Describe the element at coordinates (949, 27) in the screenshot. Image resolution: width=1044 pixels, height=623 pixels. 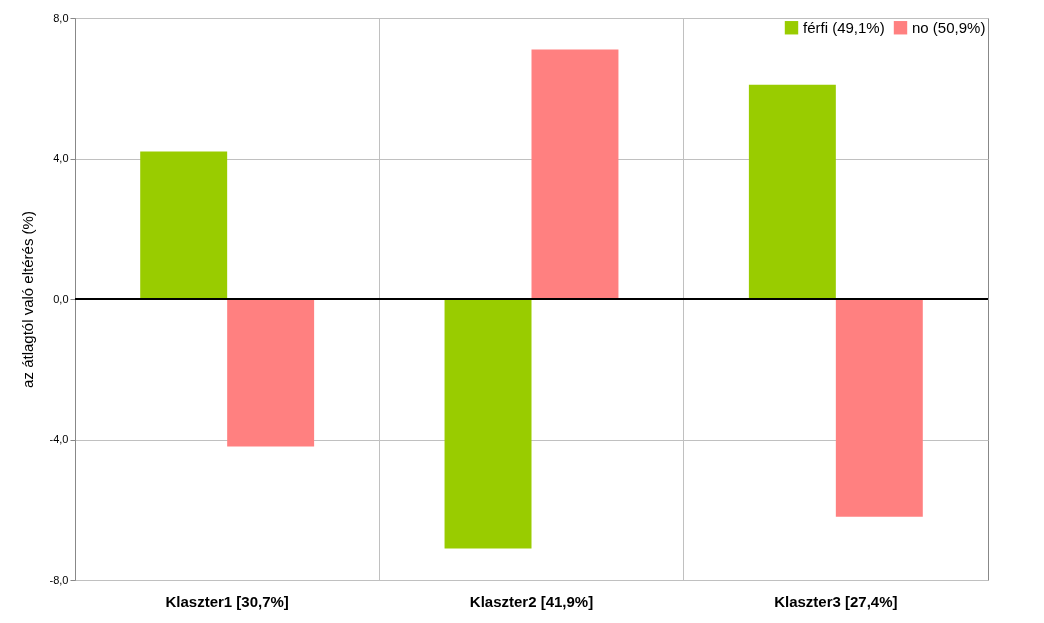
I see `legend-label: no (50,9%)` at that location.